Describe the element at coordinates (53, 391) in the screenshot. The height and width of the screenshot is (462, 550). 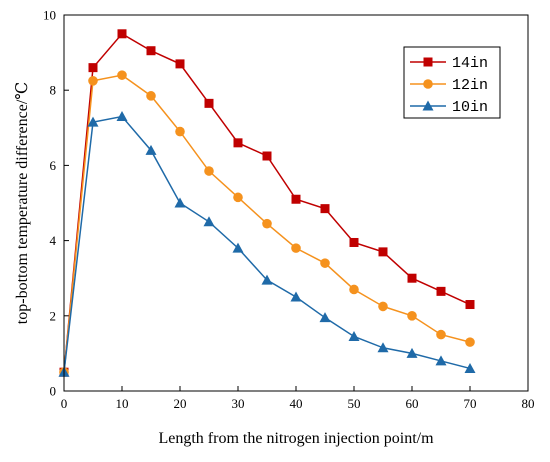
I see `y-tick-label: 0` at that location.